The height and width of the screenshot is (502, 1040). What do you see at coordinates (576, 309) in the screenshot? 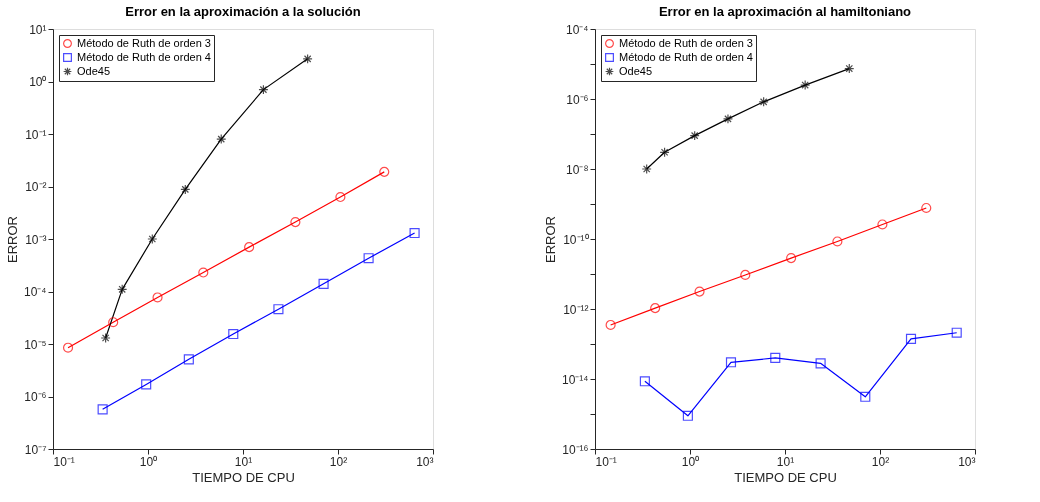
I see `y-tick-label: 10⁻¹²` at bounding box center [576, 309].